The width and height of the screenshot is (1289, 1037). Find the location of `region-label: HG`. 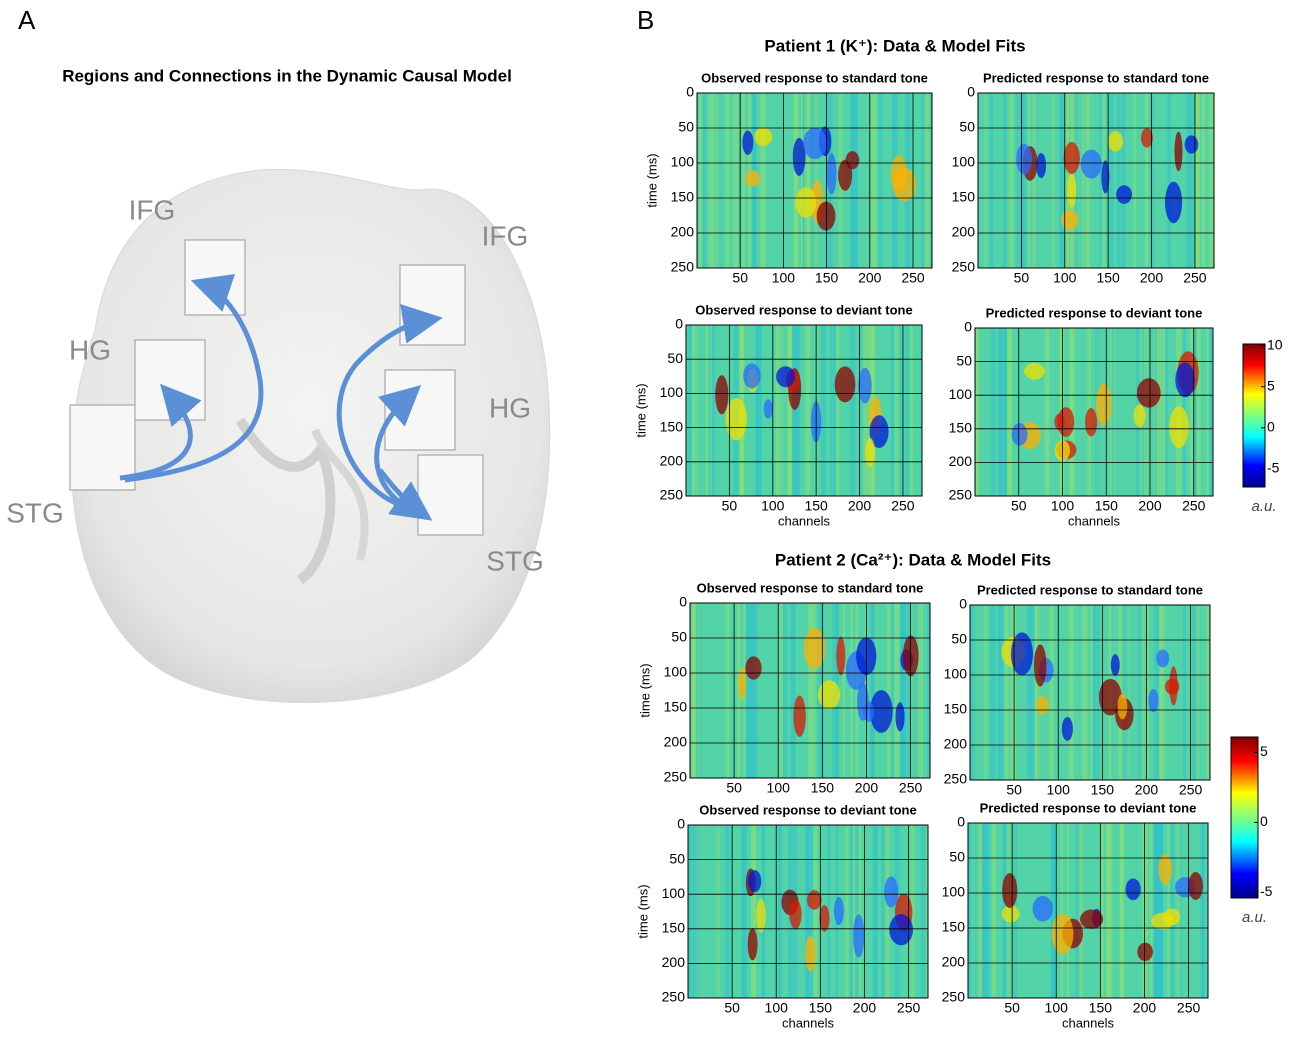

region-label: HG is located at coordinates (90, 349).